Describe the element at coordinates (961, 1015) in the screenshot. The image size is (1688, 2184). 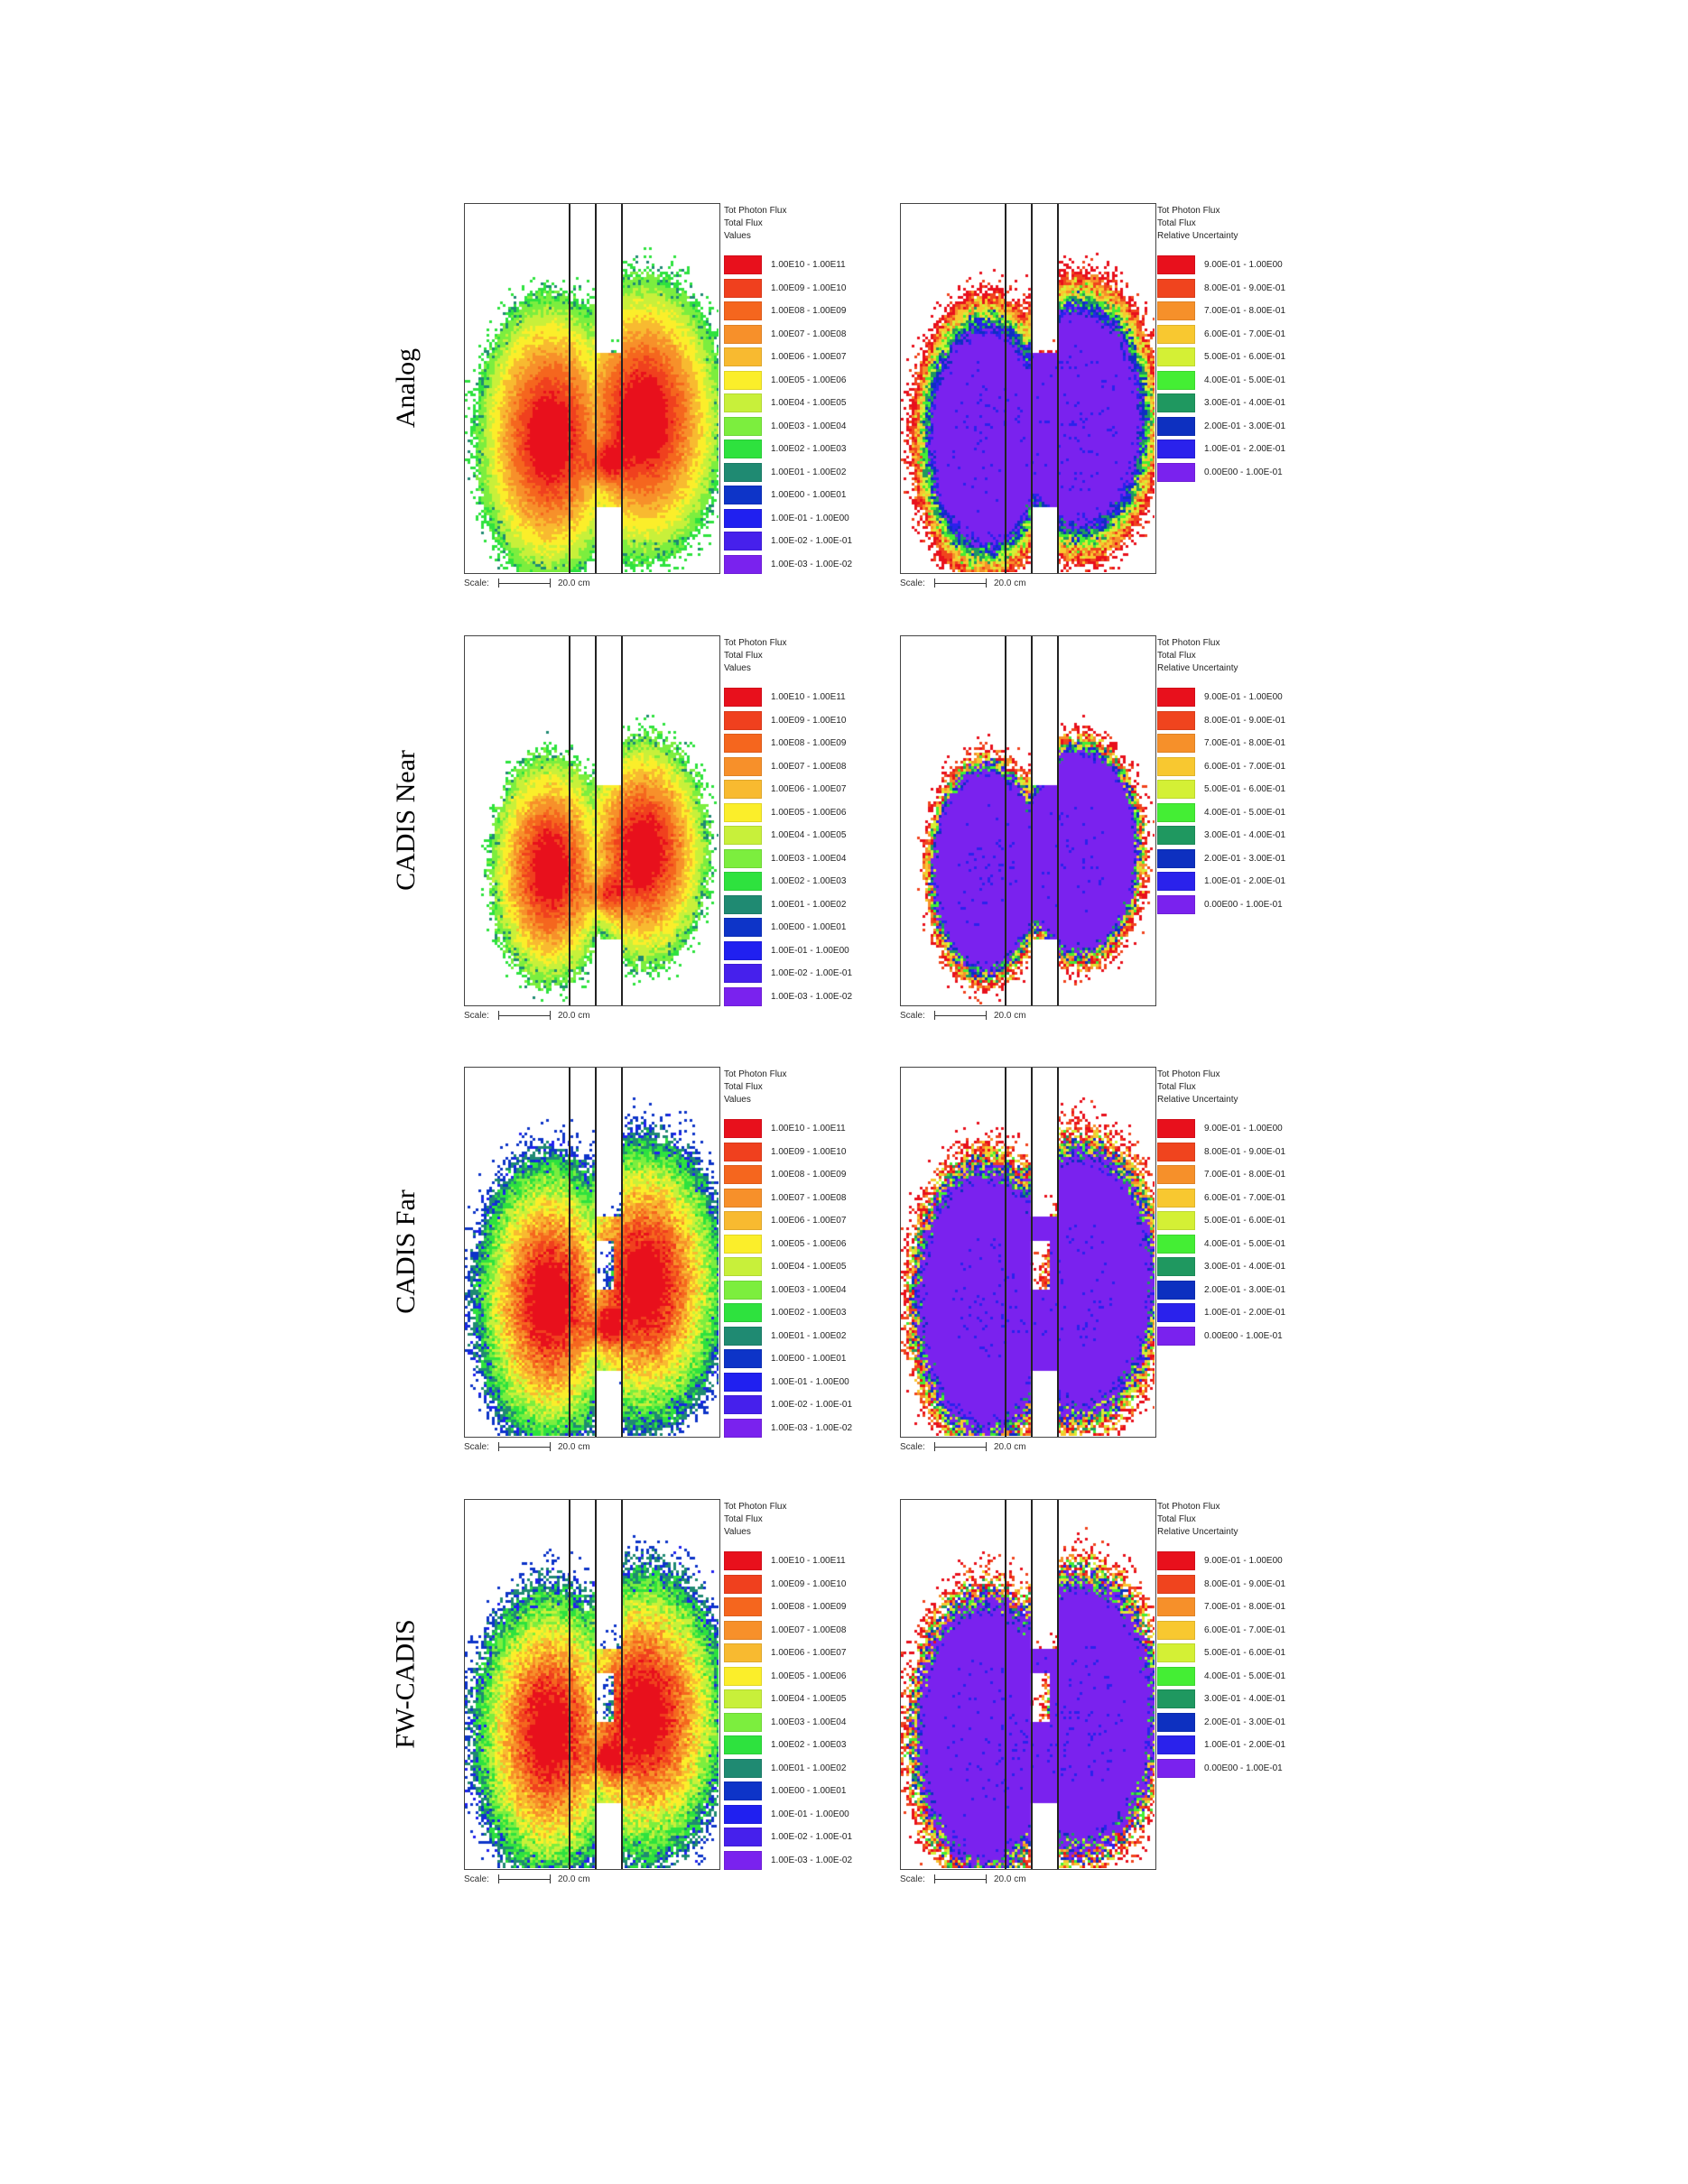
I see `scale-bar-line` at that location.